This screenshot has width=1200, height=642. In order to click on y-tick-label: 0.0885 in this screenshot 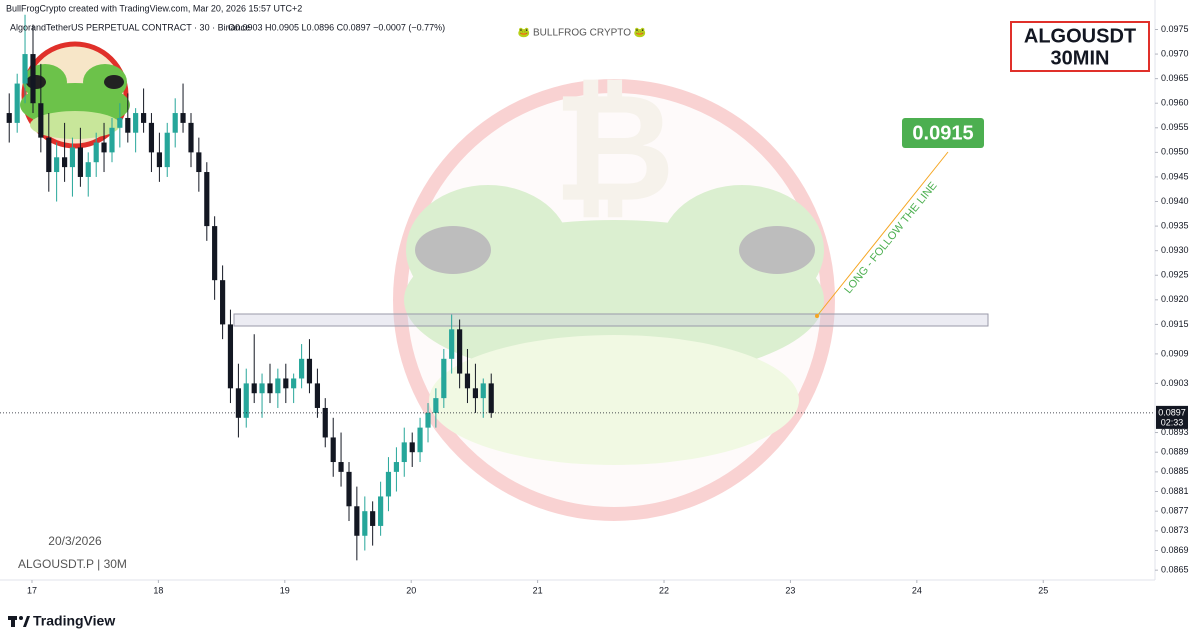, I will do `click(1175, 471)`.